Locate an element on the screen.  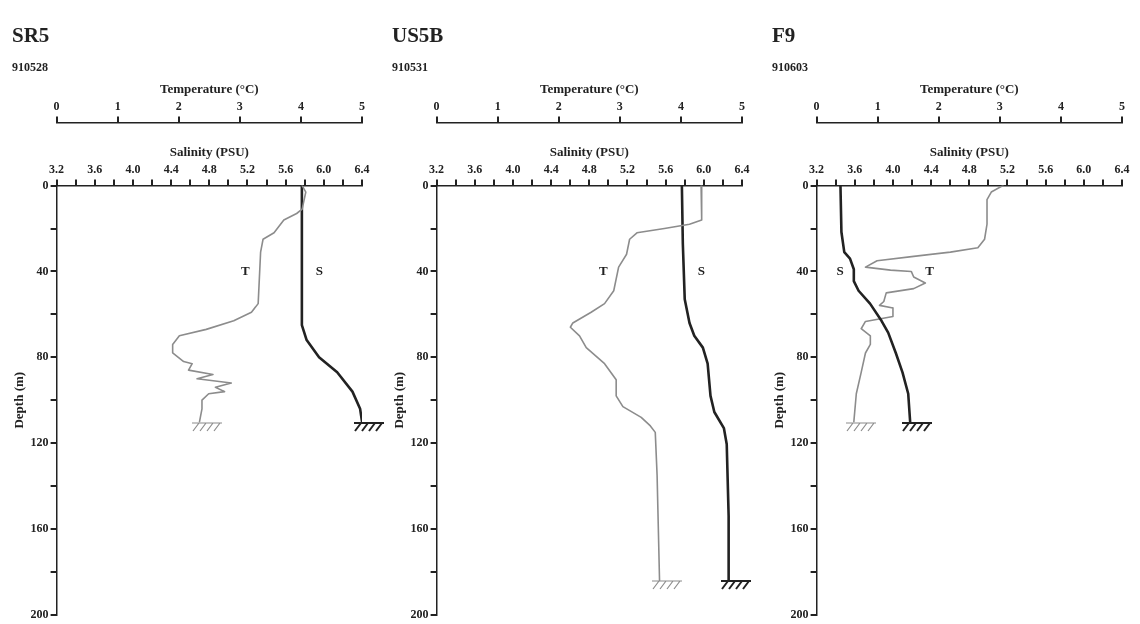
chart-subtitle: 910528 is located at coordinates (30, 67).